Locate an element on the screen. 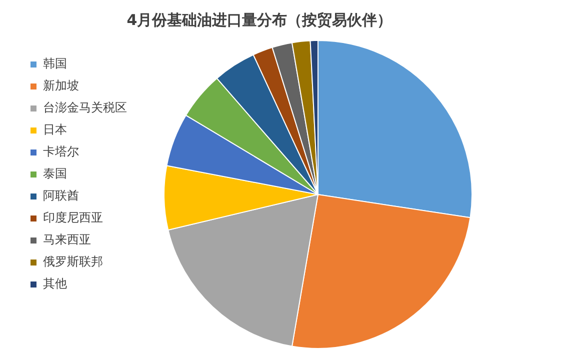 This screenshot has height=359, width=579. legend-label: 俄罗斯联邦 is located at coordinates (73, 261).